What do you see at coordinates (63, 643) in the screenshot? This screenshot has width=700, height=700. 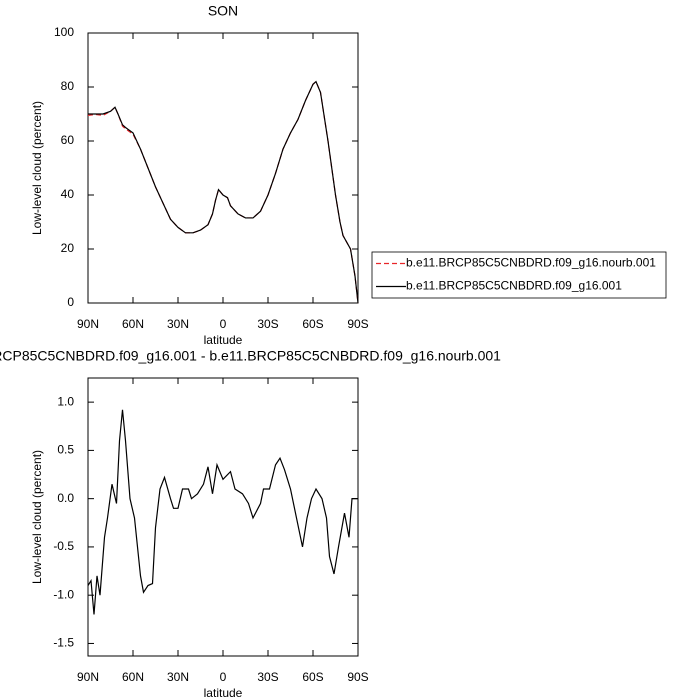 I see `y-tick-label: -1.5` at bounding box center [63, 643].